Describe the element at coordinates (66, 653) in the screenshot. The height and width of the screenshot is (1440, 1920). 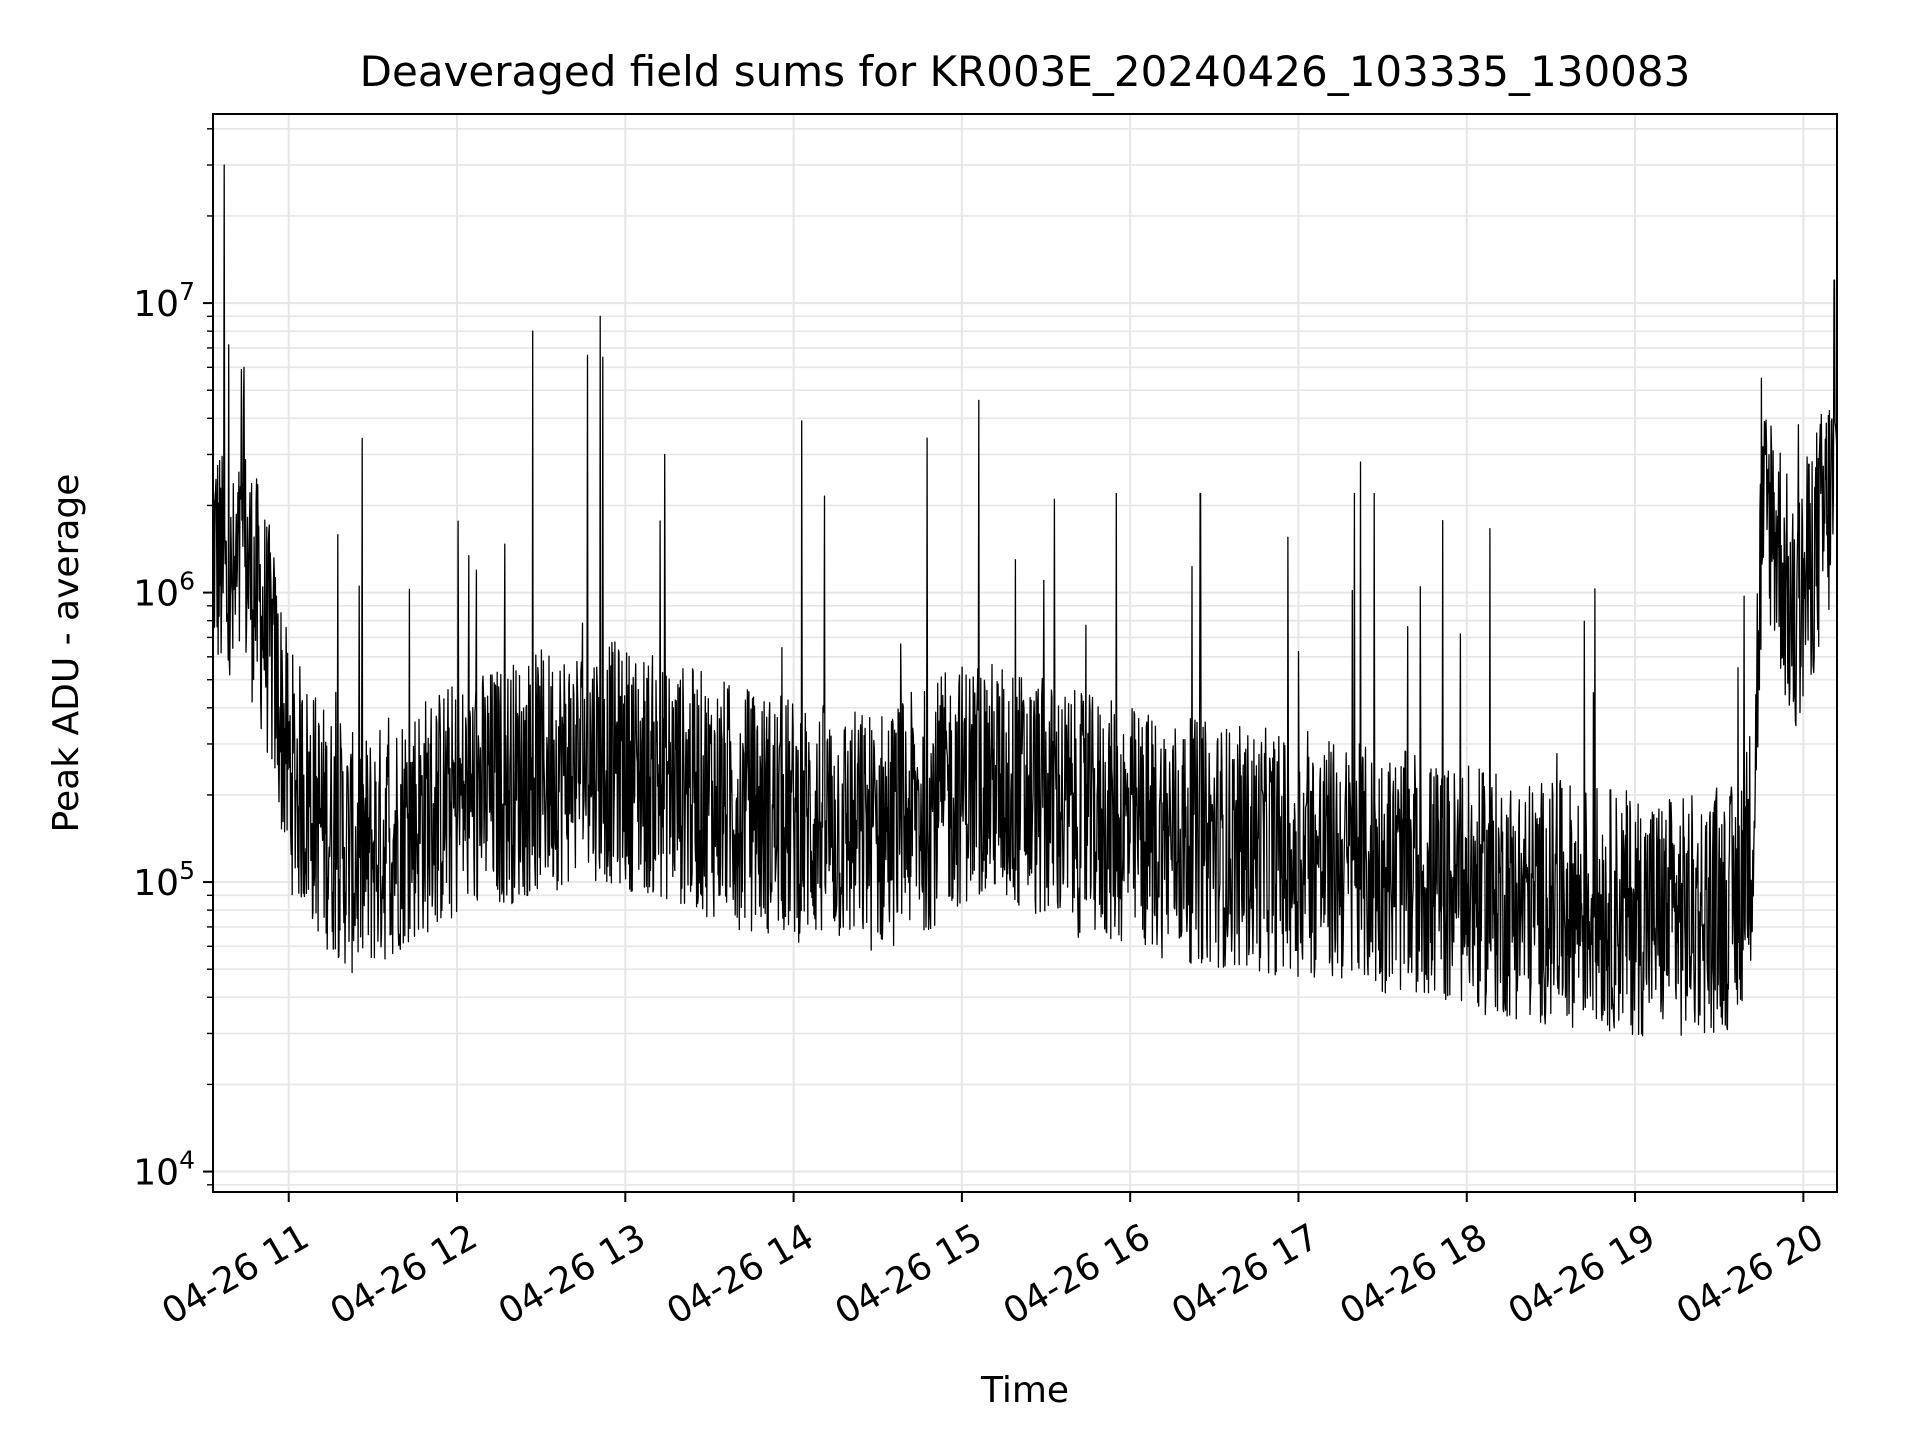
I see `y-axis-label: Peak ADU - average` at that location.